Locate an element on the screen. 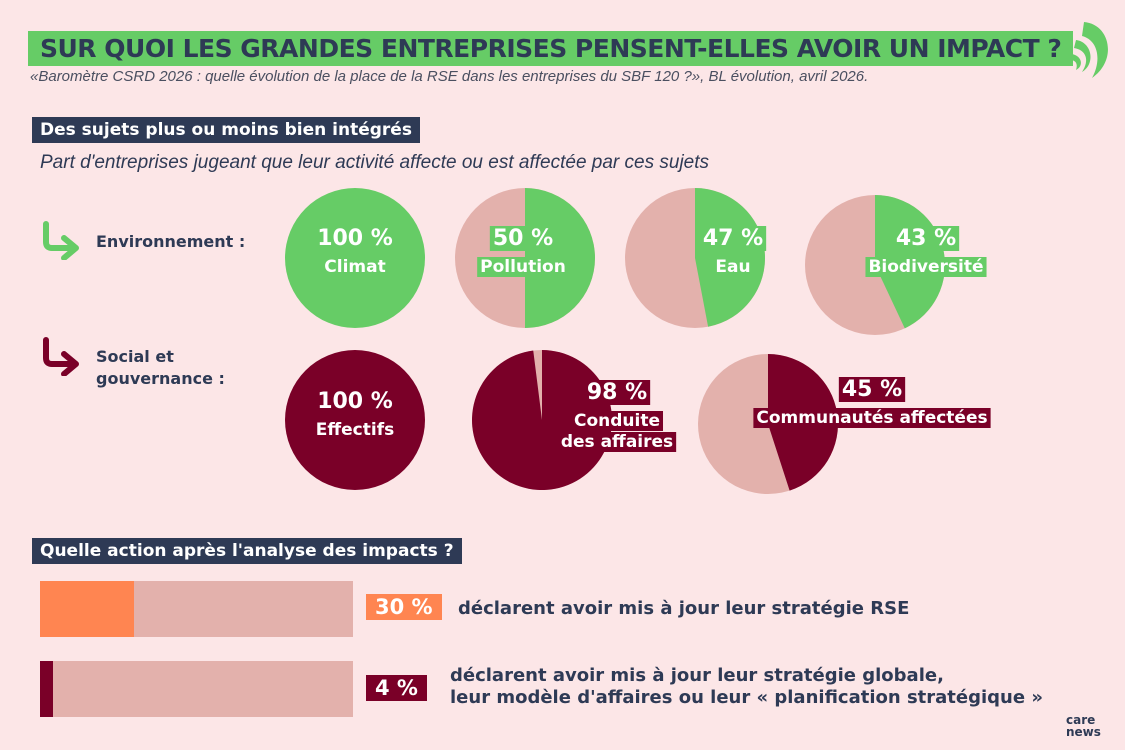  pie-slice-effectifs is located at coordinates (355, 420).